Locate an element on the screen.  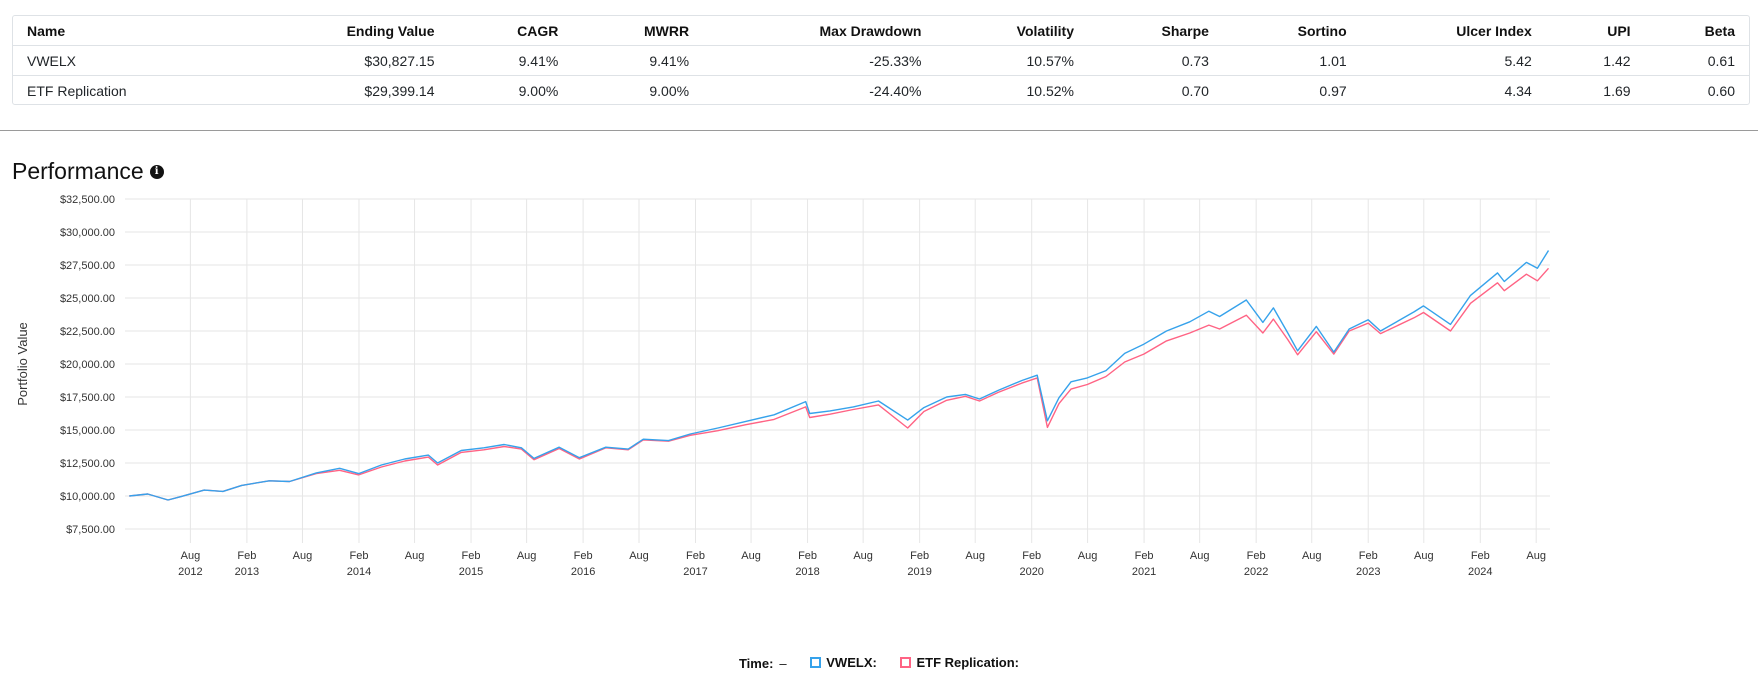
cell-beta: 0.60 is located at coordinates (1721, 90).